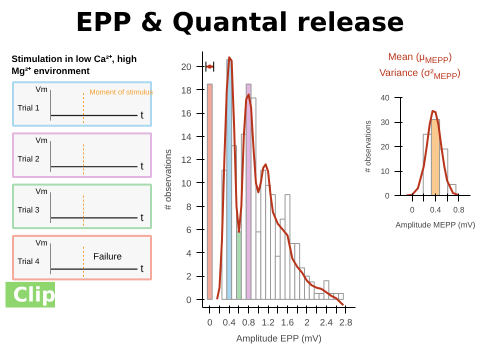 The width and height of the screenshot is (480, 360). What do you see at coordinates (29, 261) in the screenshot?
I see `category-label: Trial 4` at bounding box center [29, 261].